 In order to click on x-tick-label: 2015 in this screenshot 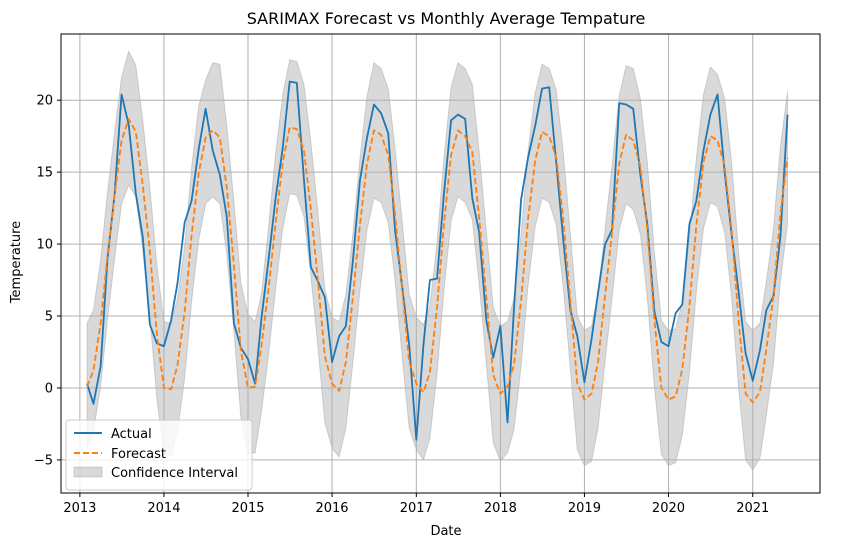, I will do `click(247, 508)`.